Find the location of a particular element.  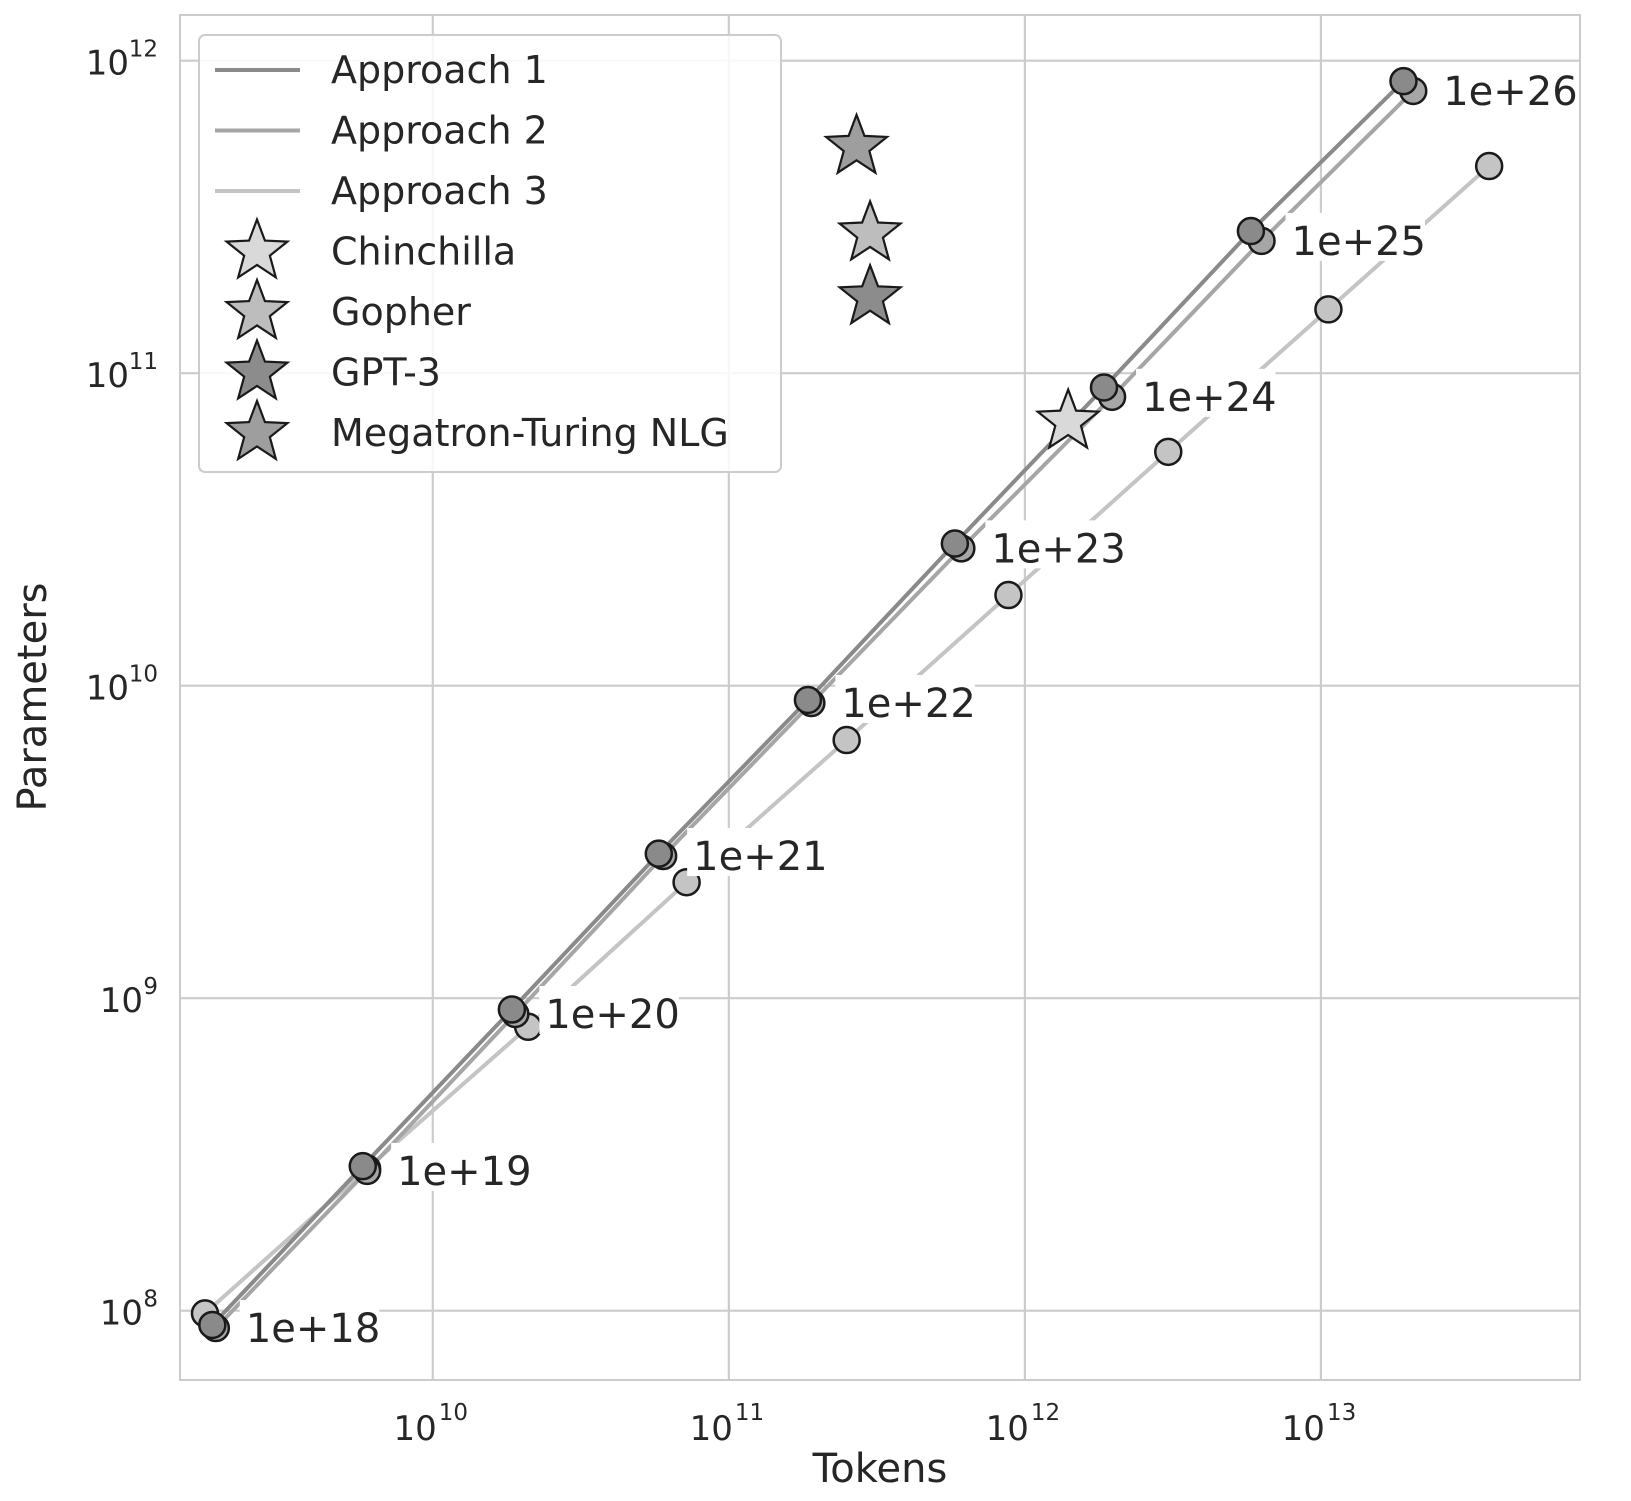

y-tick-exponent: 11 is located at coordinates (143, 362).